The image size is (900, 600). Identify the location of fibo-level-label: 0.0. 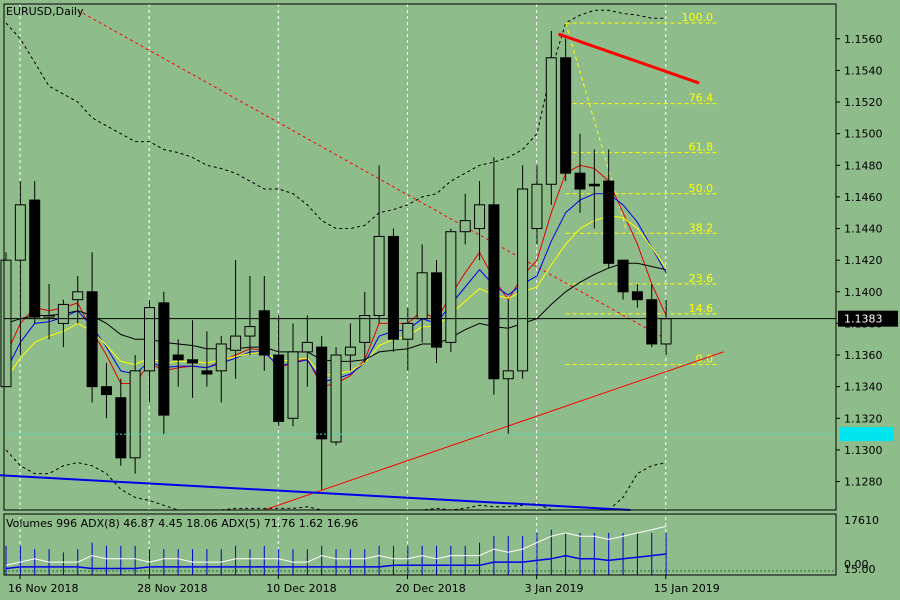
(705, 359).